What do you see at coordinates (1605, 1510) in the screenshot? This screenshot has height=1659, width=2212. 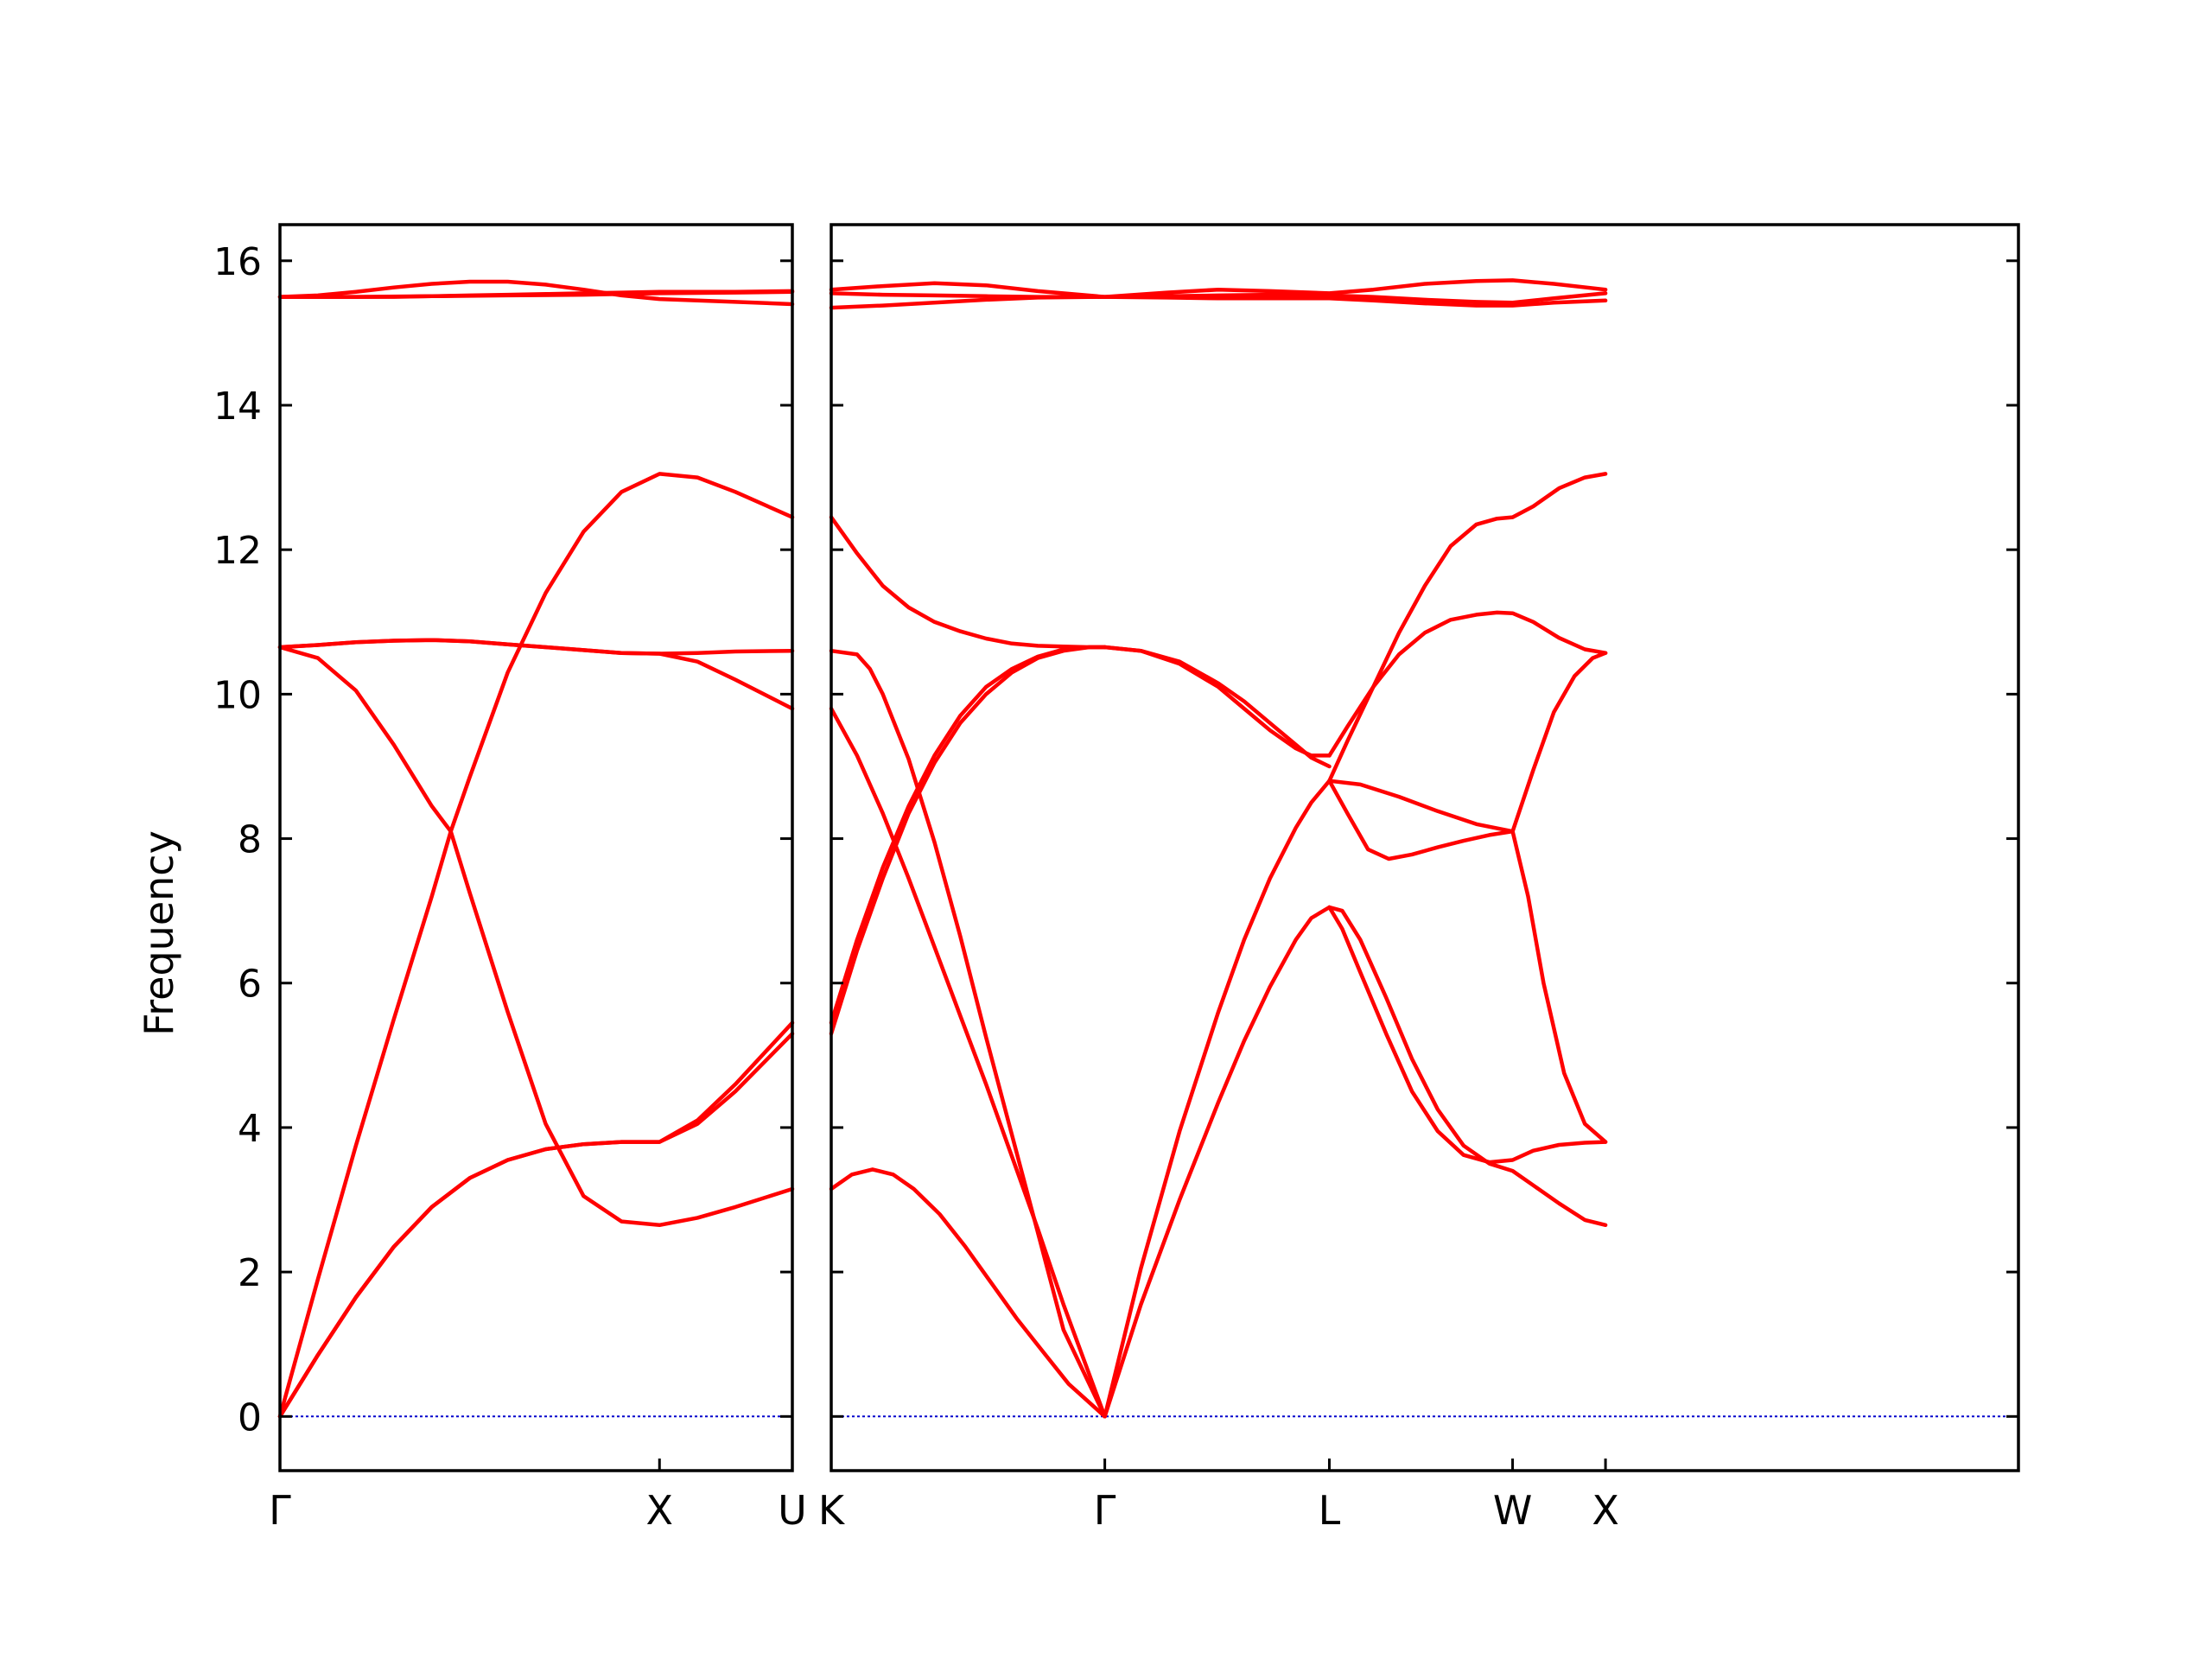 I see `x-tick-label-right-4: X` at bounding box center [1605, 1510].